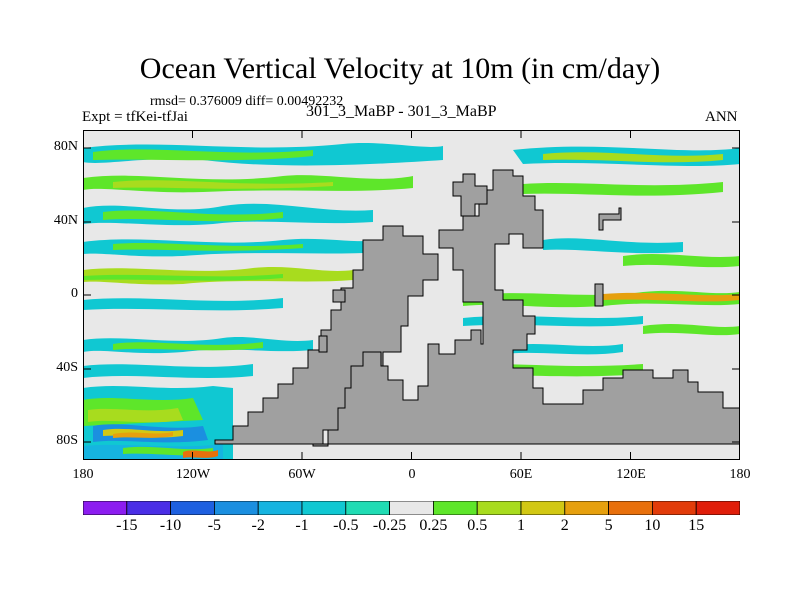 This screenshot has width=800, height=600. Describe the element at coordinates (389, 525) in the screenshot. I see `colorbar-label: -0.25` at that location.